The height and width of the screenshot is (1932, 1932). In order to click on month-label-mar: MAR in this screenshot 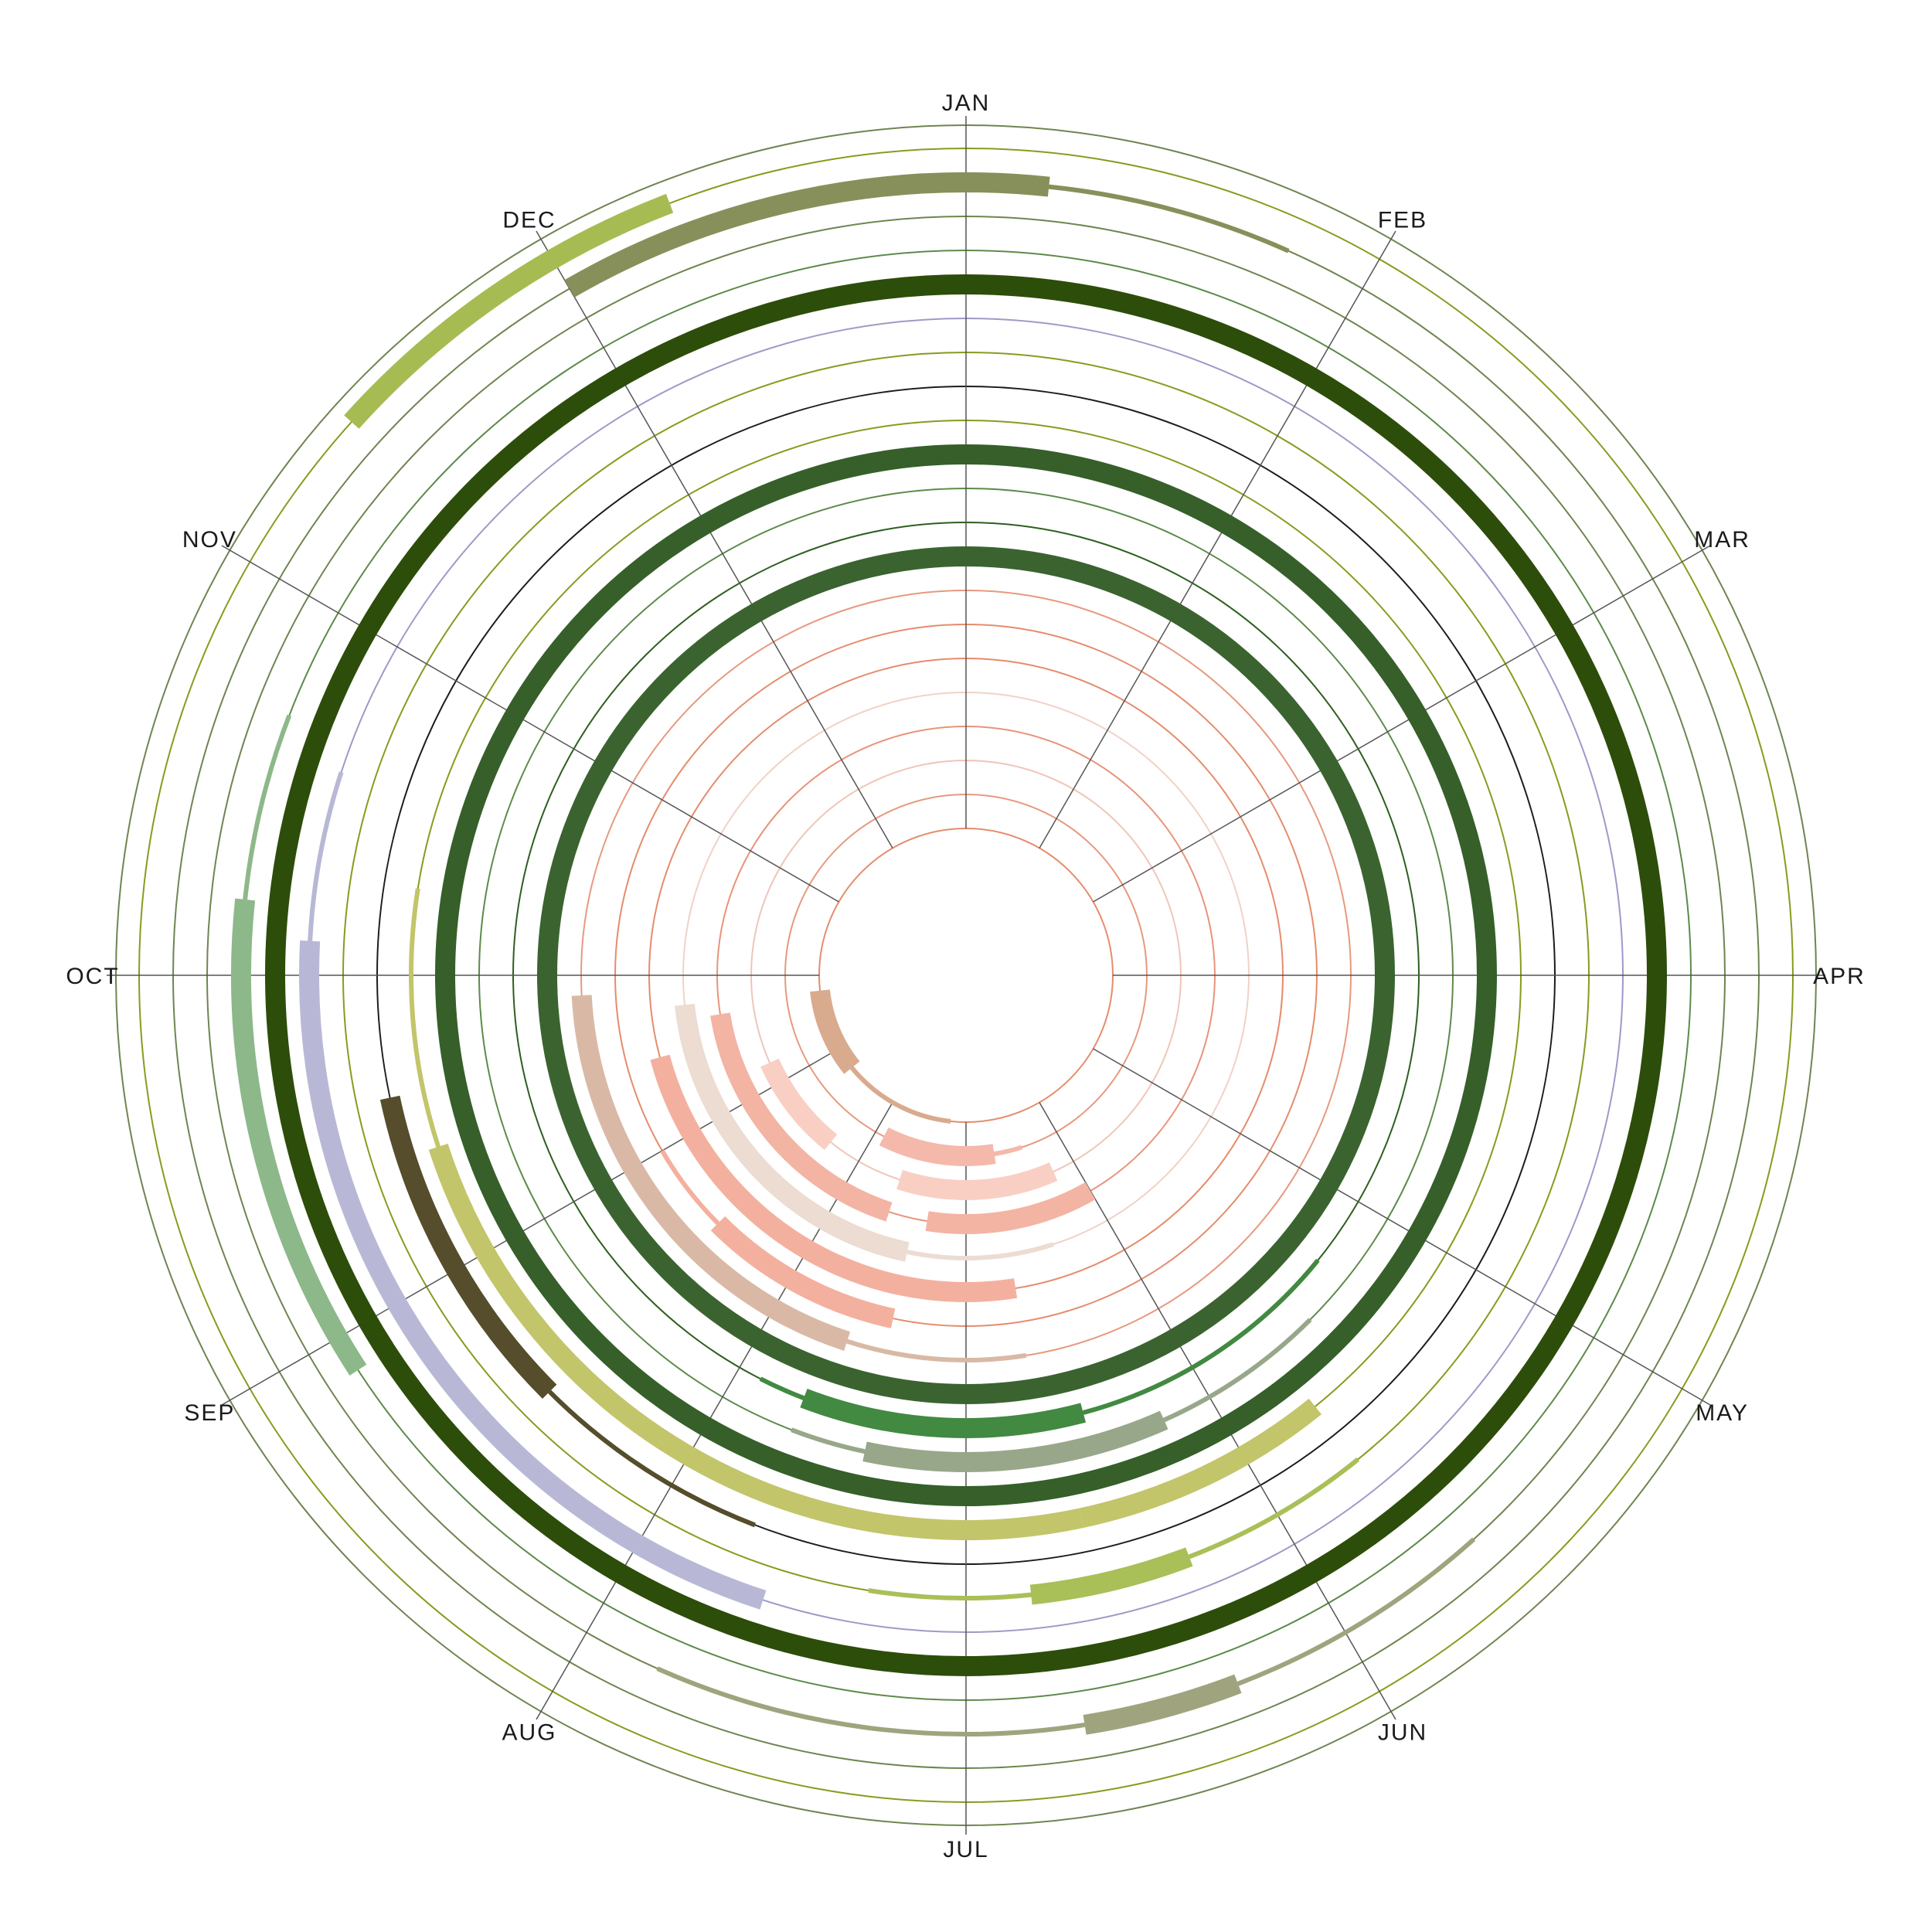, I will do `click(1722, 540)`.